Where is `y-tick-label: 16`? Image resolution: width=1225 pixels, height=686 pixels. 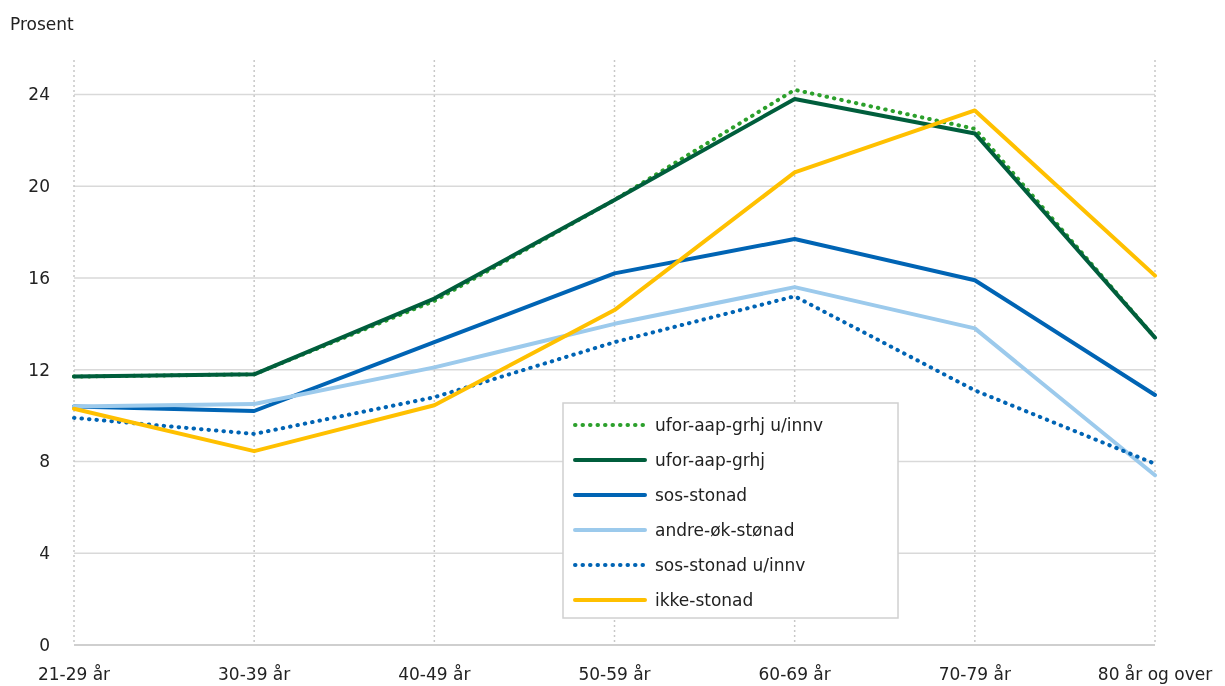
y-tick-label: 16 is located at coordinates (39, 277).